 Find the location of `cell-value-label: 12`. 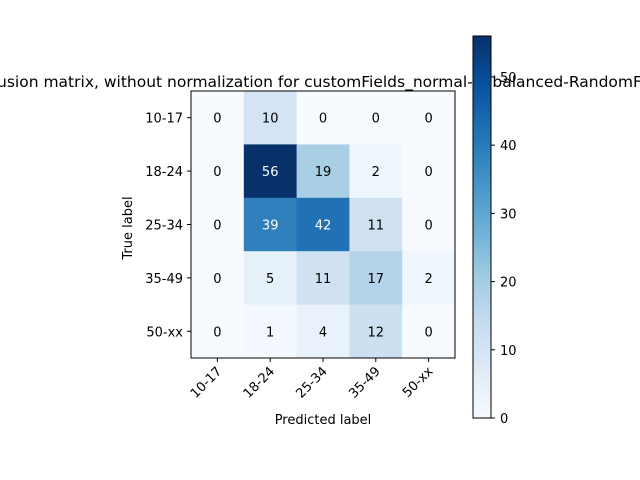

cell-value-label: 12 is located at coordinates (376, 332).